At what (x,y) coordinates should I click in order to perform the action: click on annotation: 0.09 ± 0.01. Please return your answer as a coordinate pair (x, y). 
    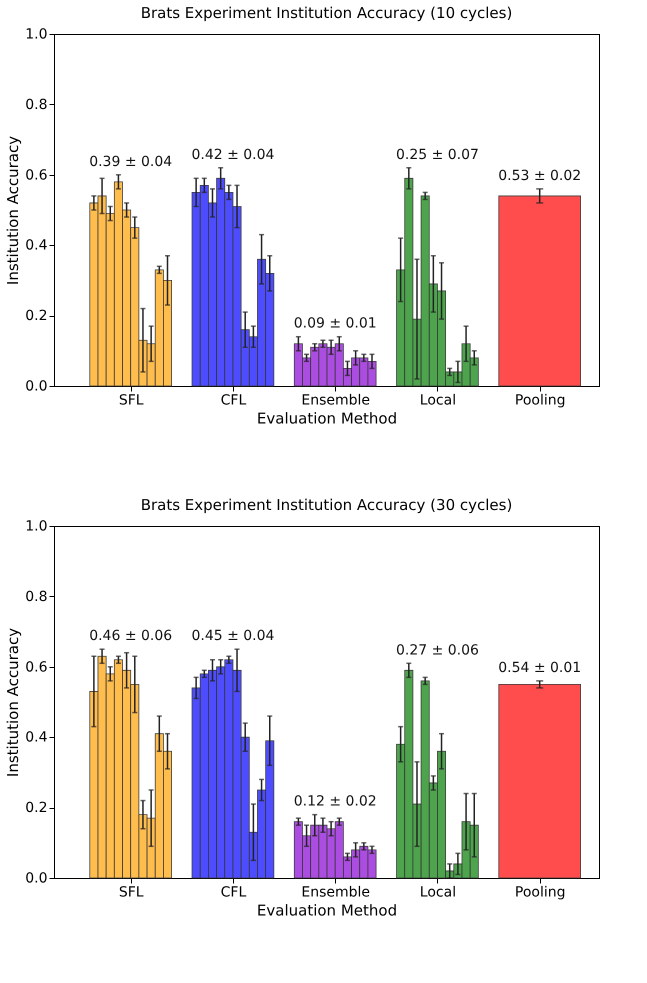
    Looking at the image, I should click on (335, 324).